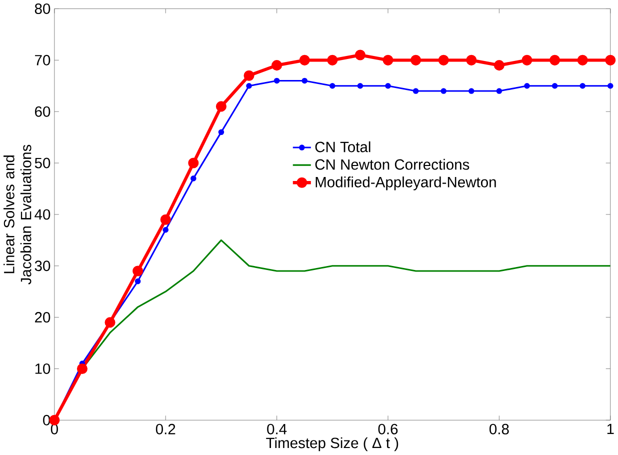  What do you see at coordinates (42, 266) in the screenshot?
I see `y-tick-label: 30` at bounding box center [42, 266].